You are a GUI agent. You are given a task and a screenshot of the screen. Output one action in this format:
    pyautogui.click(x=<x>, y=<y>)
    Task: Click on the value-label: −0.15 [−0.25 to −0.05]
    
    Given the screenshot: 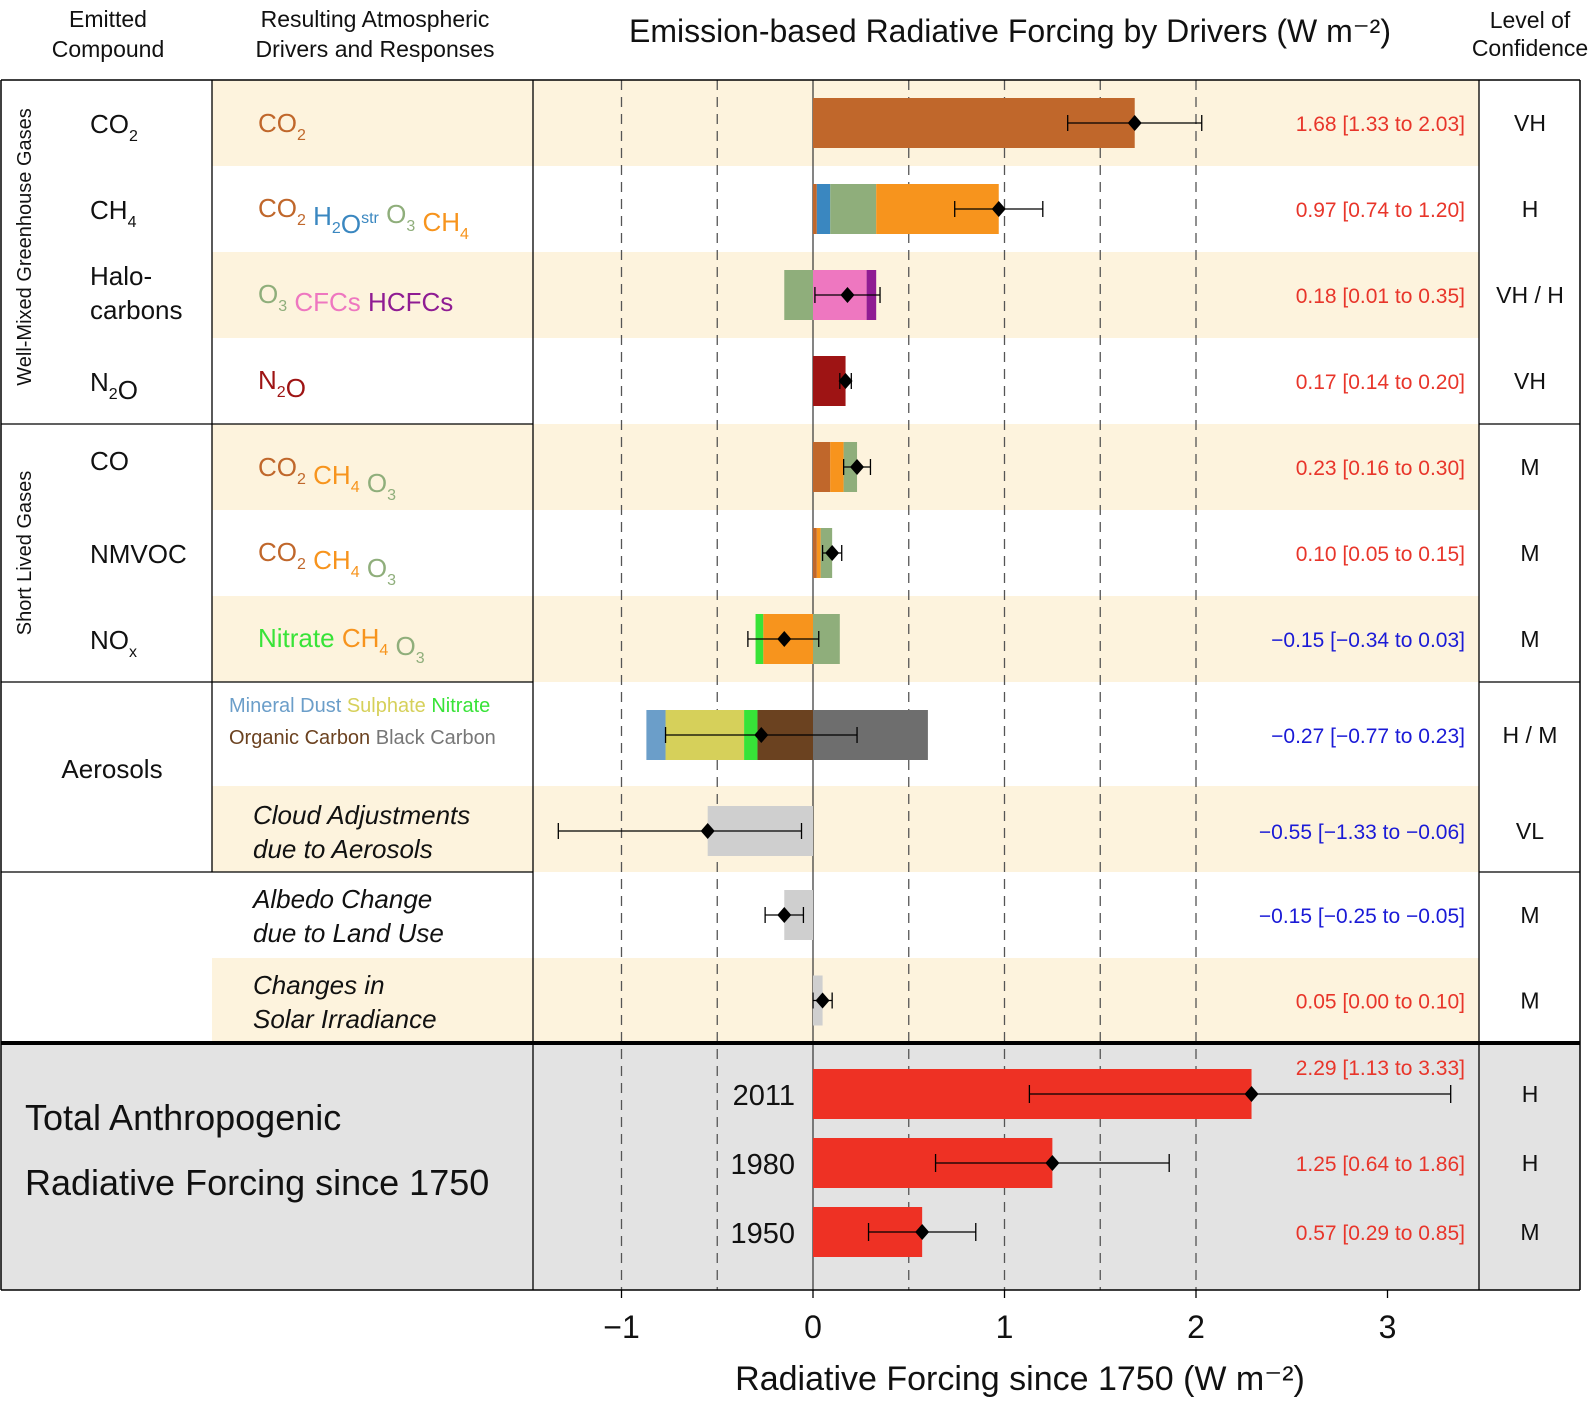 What is the action you would take?
    pyautogui.click(x=1362, y=916)
    